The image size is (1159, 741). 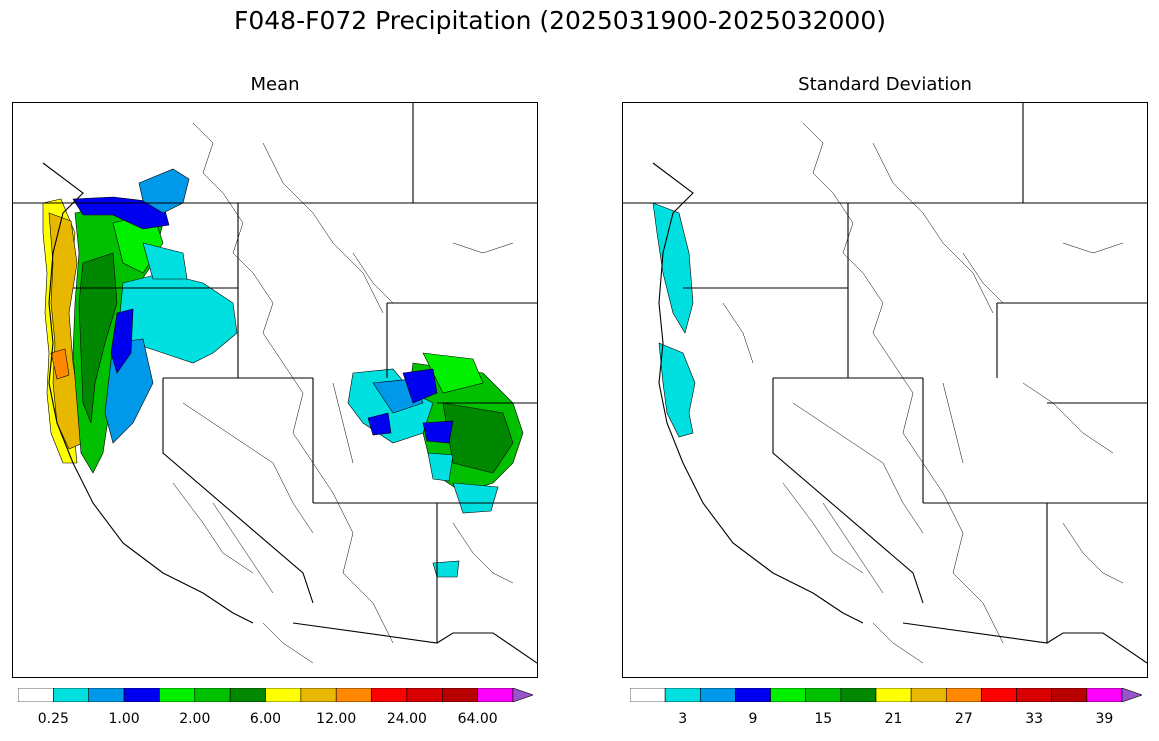 I want to click on mean-colorbar-label: 2.00, so click(x=195, y=719).